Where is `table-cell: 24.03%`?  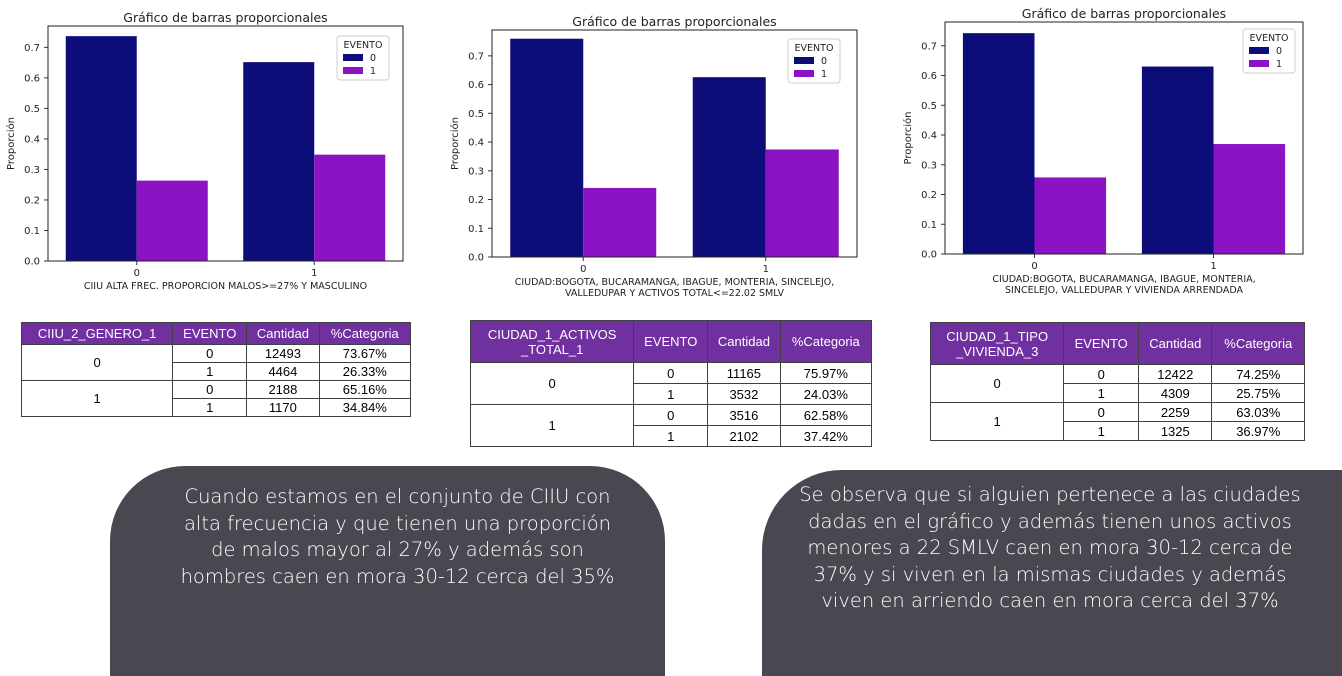
table-cell: 24.03% is located at coordinates (826, 394).